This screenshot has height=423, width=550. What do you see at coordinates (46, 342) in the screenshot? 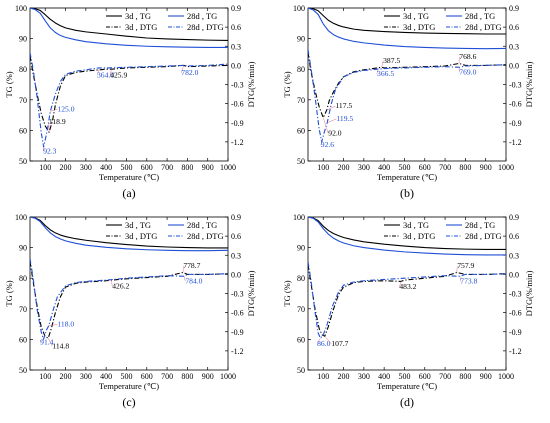
I see `data-annotation: 91.4` at bounding box center [46, 342].